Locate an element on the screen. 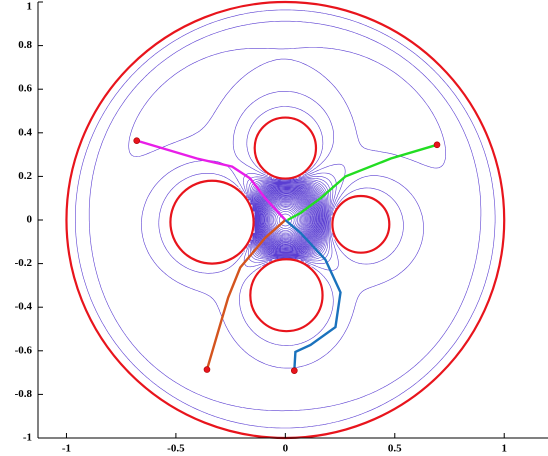 This screenshot has height=456, width=548. y-tick-label: 0.4 is located at coordinates (25, 132).